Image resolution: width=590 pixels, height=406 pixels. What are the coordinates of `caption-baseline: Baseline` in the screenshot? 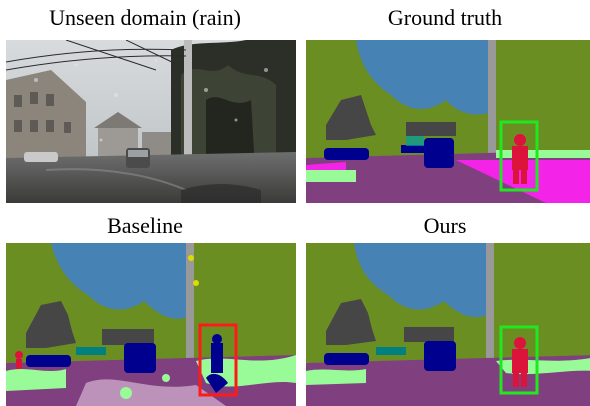 It's located at (145, 225).